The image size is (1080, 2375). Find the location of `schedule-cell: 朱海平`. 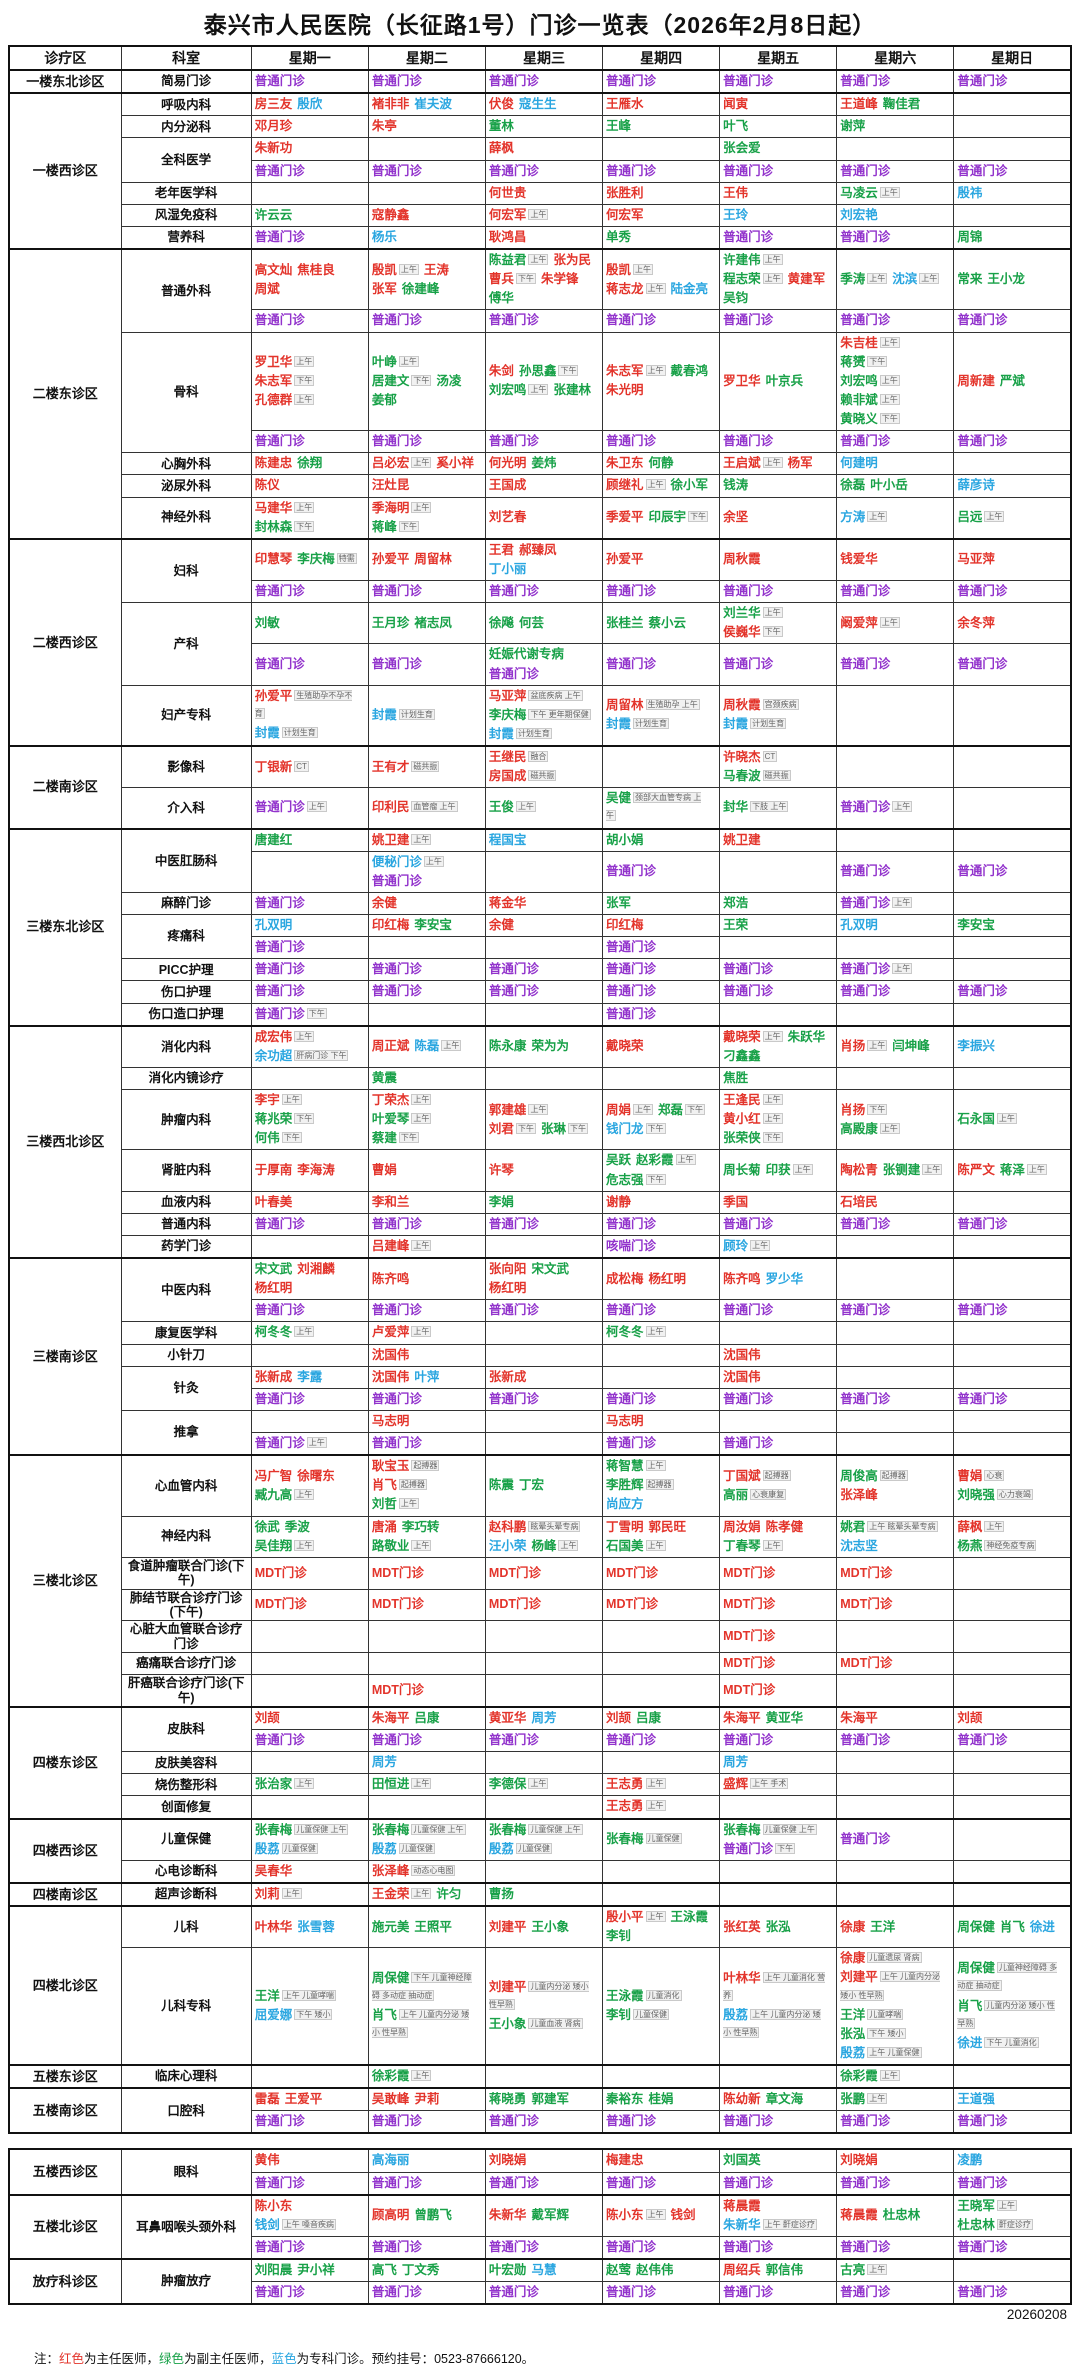

schedule-cell: 朱海平 is located at coordinates (895, 1717).